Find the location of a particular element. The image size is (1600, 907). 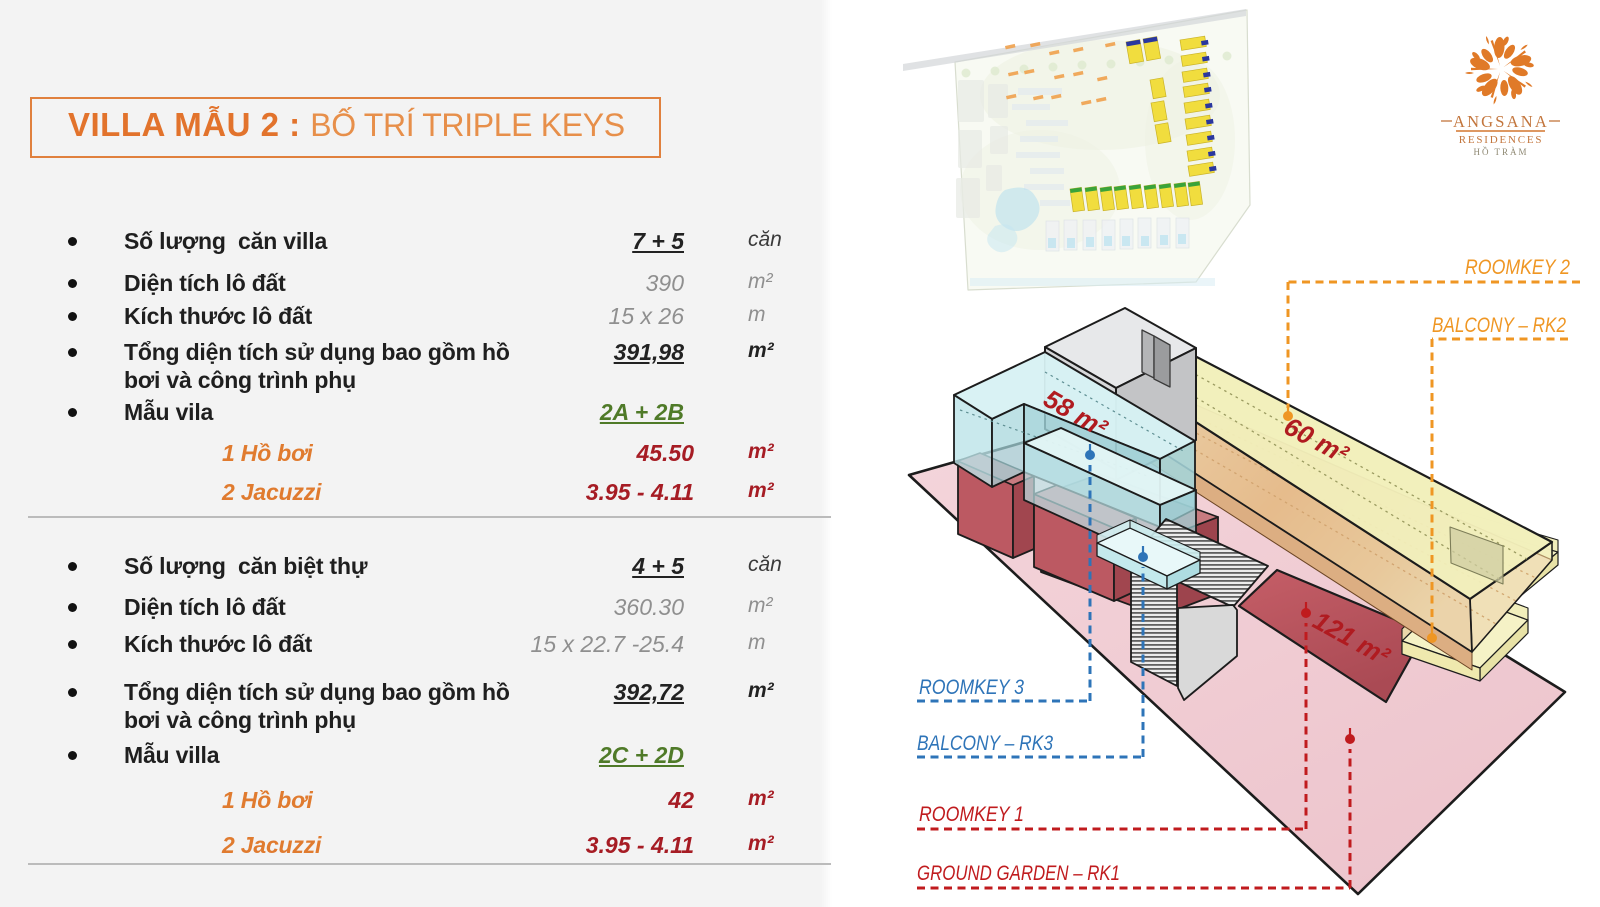

svg-text: BALCONY – RK3 is located at coordinates (985, 743).